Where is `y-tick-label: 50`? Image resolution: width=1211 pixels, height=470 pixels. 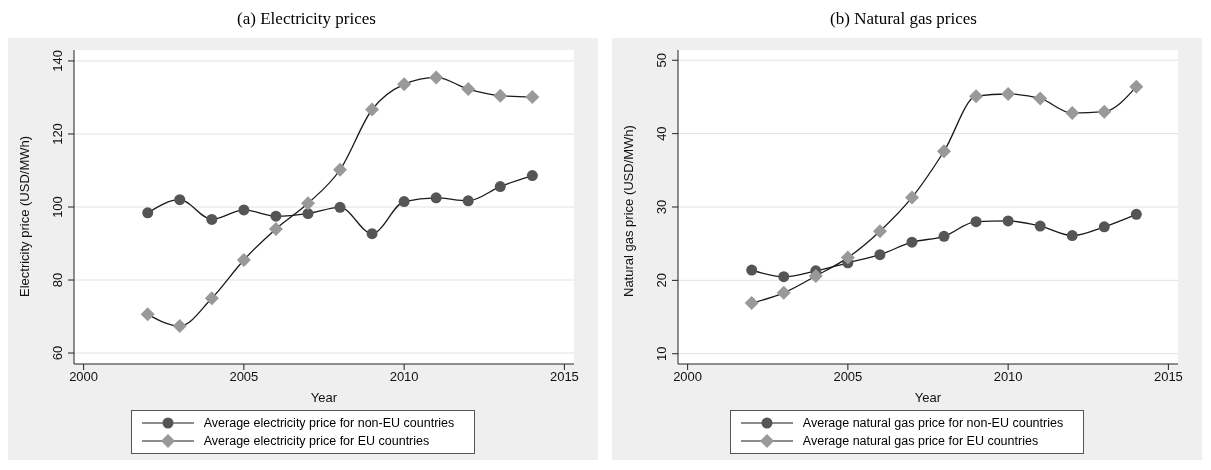 y-tick-label: 50 is located at coordinates (661, 60).